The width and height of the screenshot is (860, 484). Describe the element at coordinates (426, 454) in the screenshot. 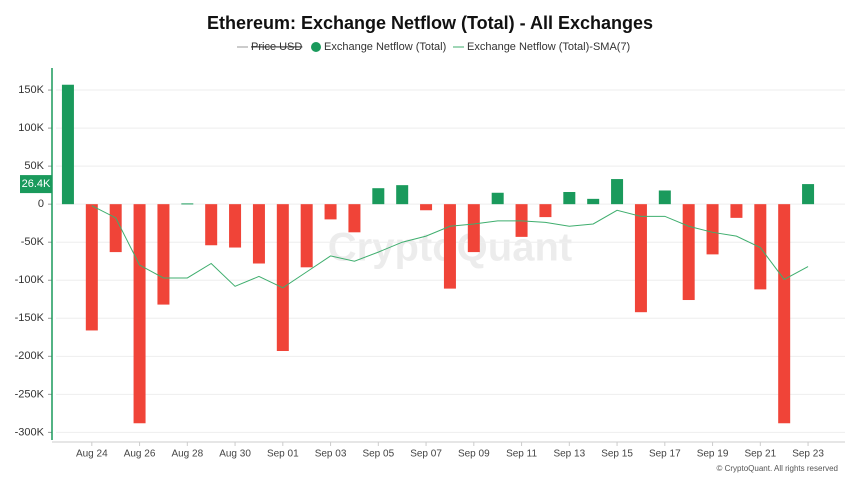

I see `x-tick-label: Sep 07` at that location.